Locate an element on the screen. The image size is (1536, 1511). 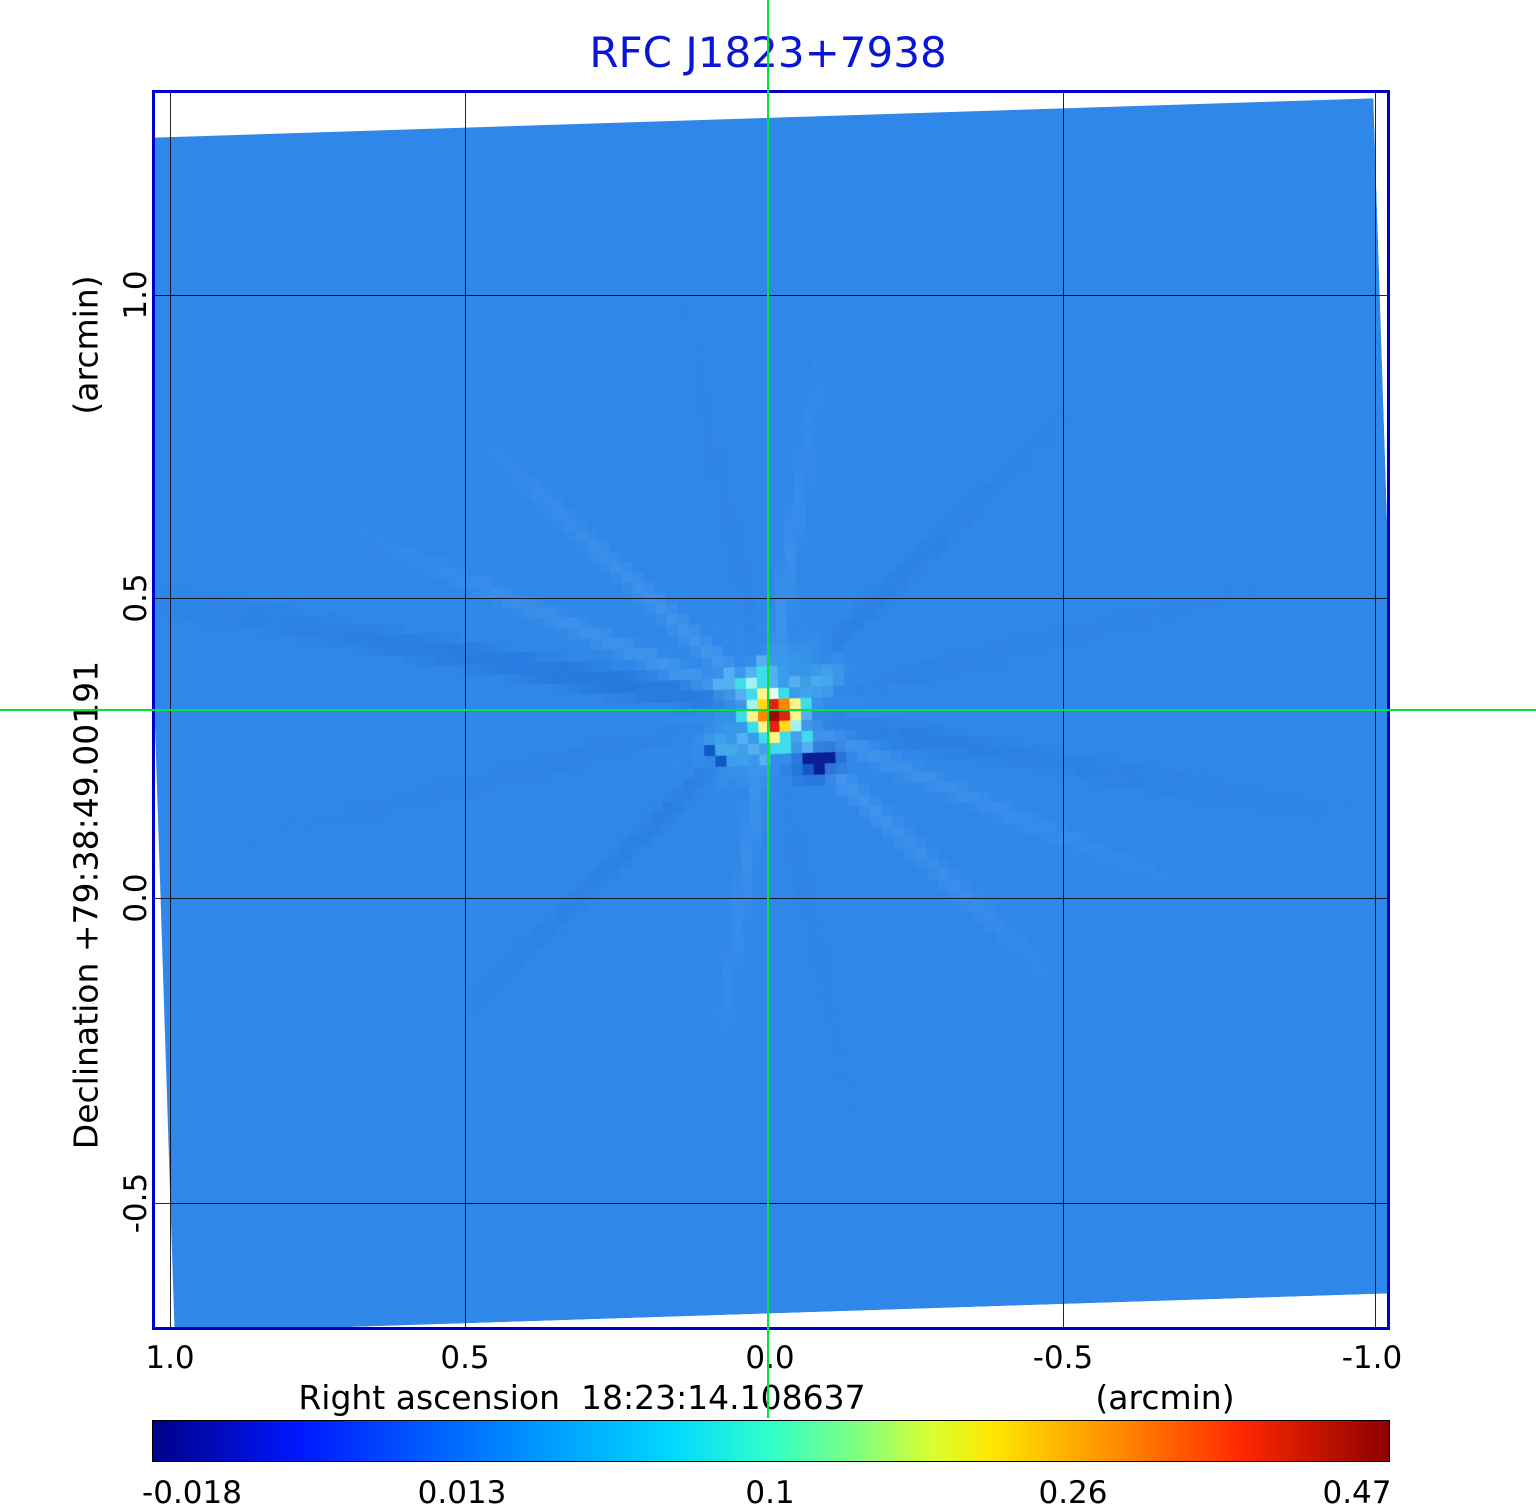
x-tick-label-0.5: 0.5 is located at coordinates (465, 1358).